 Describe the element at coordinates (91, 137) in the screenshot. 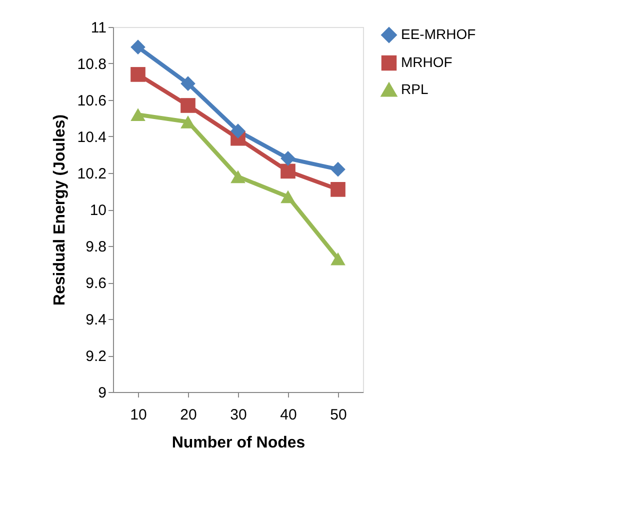

I see `y-tick-label: 10.4` at that location.